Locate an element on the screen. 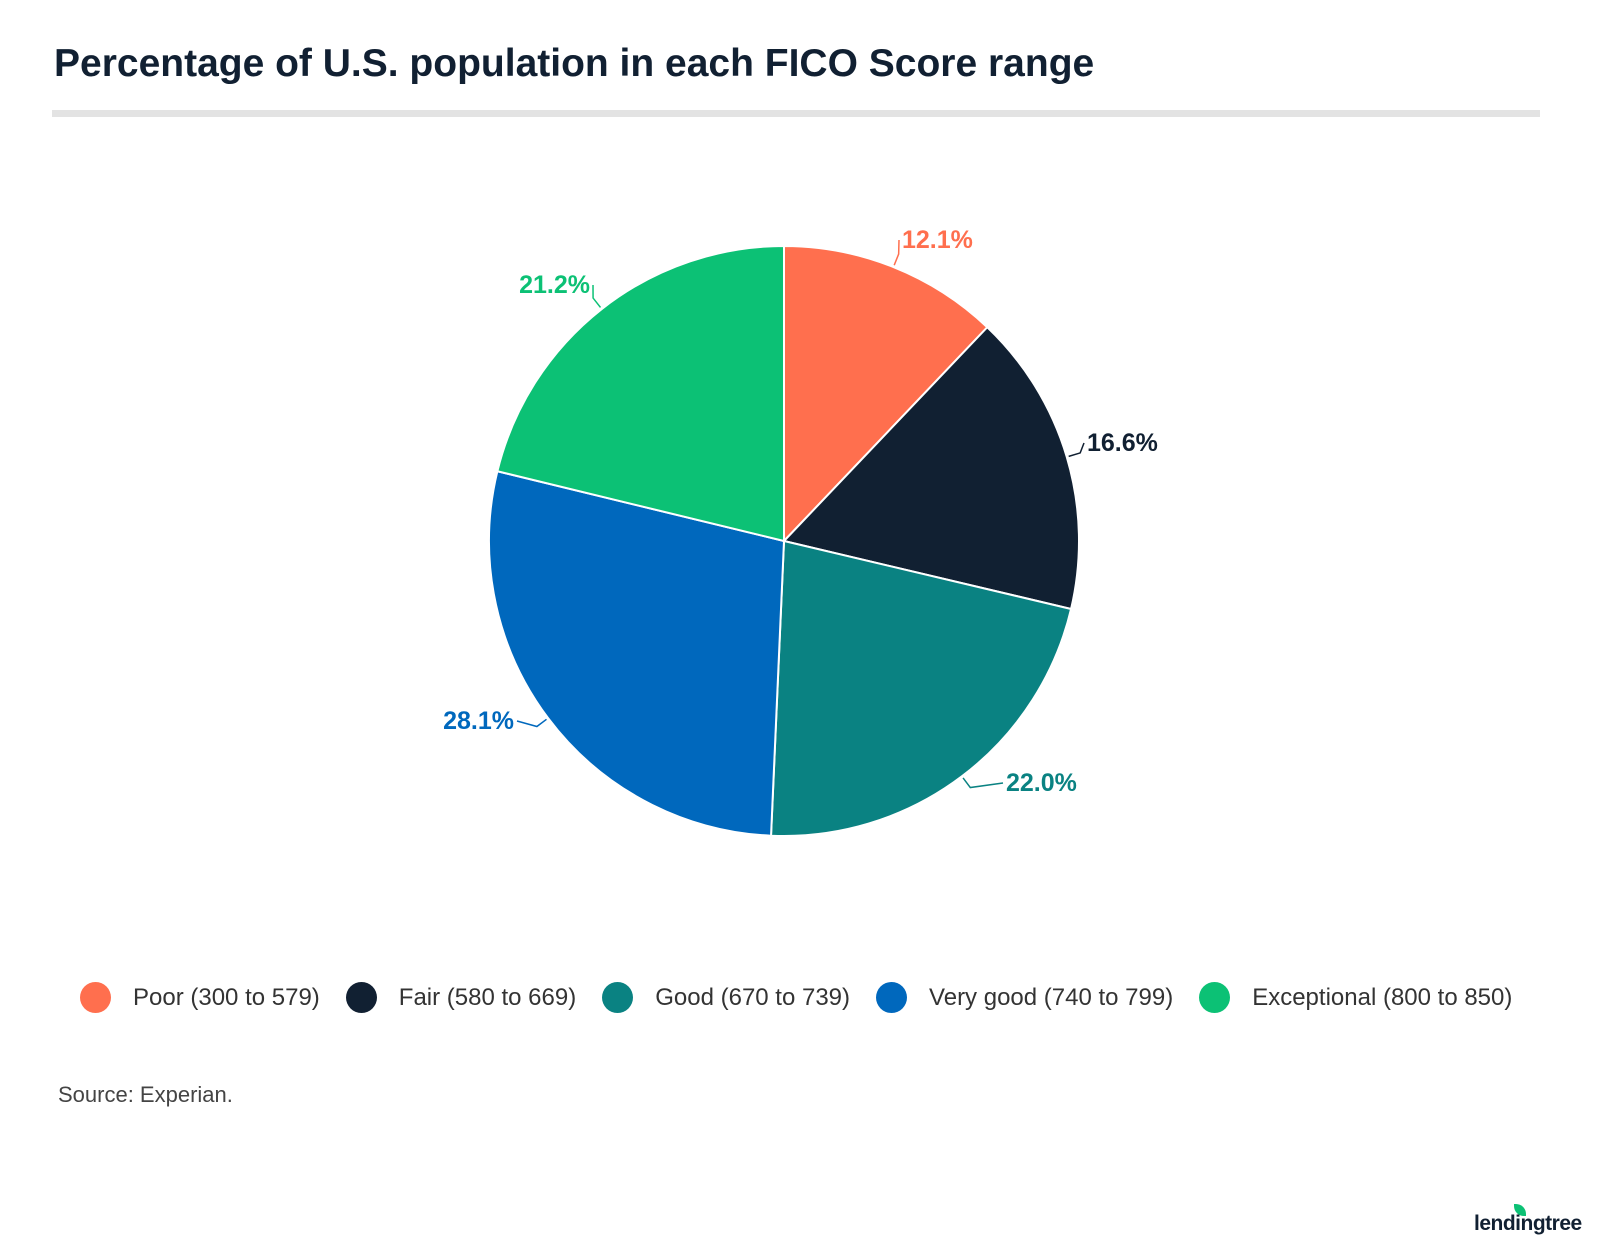 The height and width of the screenshot is (1252, 1600). legend-label: Fair (580 to 669) is located at coordinates (487, 997).